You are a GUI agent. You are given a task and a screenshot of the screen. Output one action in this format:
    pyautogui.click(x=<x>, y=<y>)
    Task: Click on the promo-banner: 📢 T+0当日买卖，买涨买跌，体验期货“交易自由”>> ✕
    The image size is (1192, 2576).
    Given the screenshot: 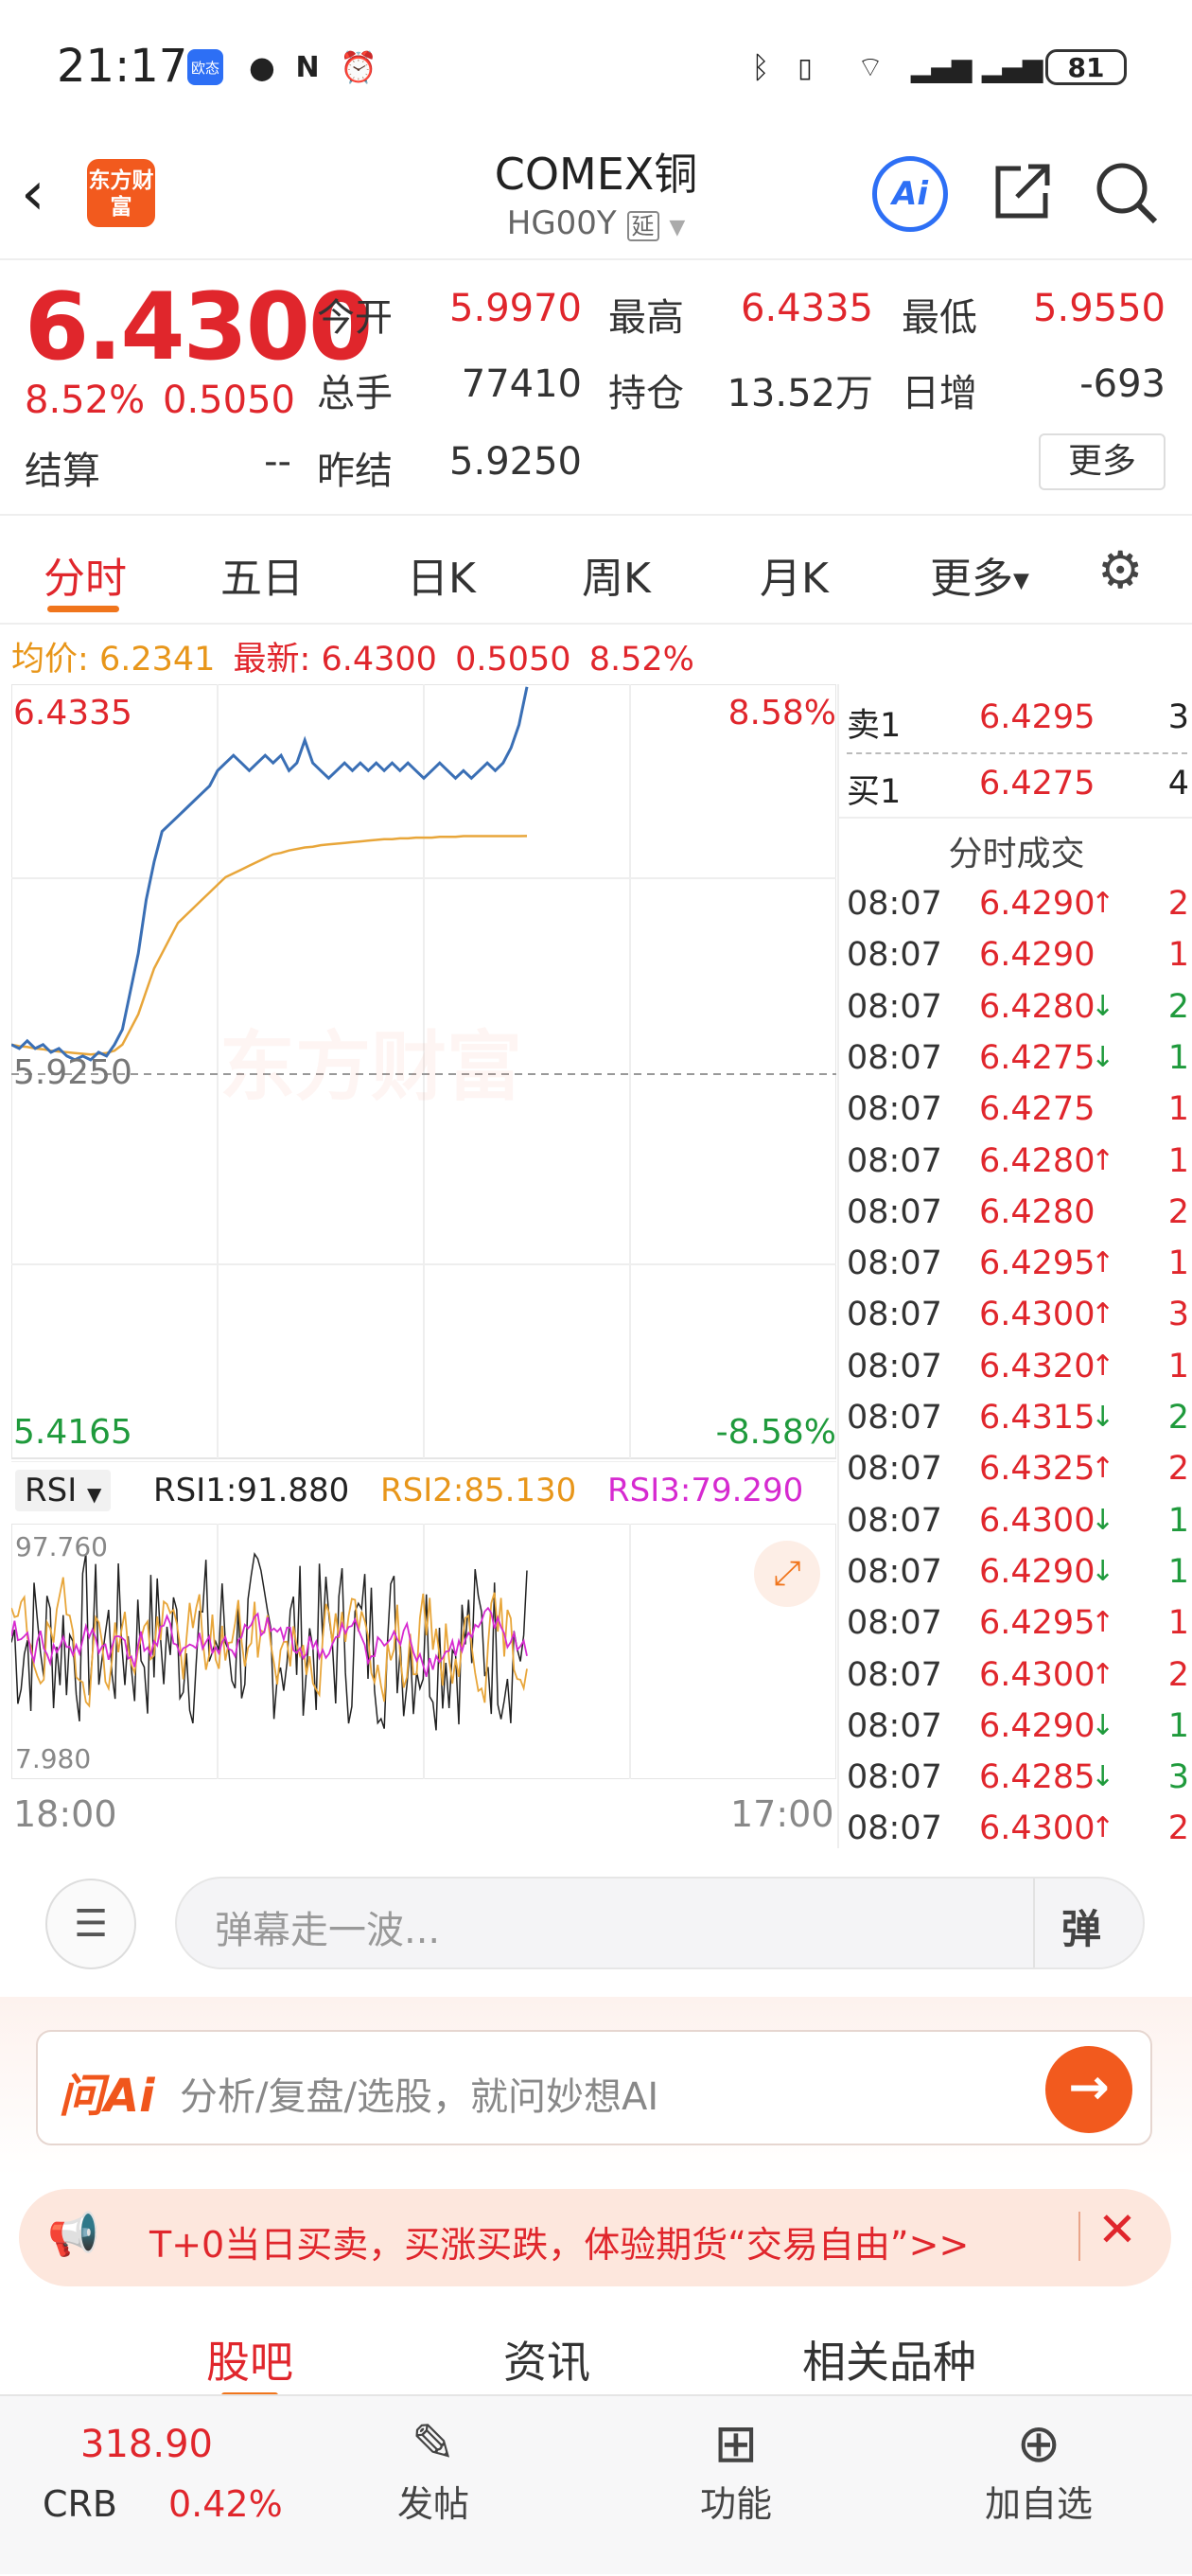 What is the action you would take?
    pyautogui.click(x=595, y=2237)
    